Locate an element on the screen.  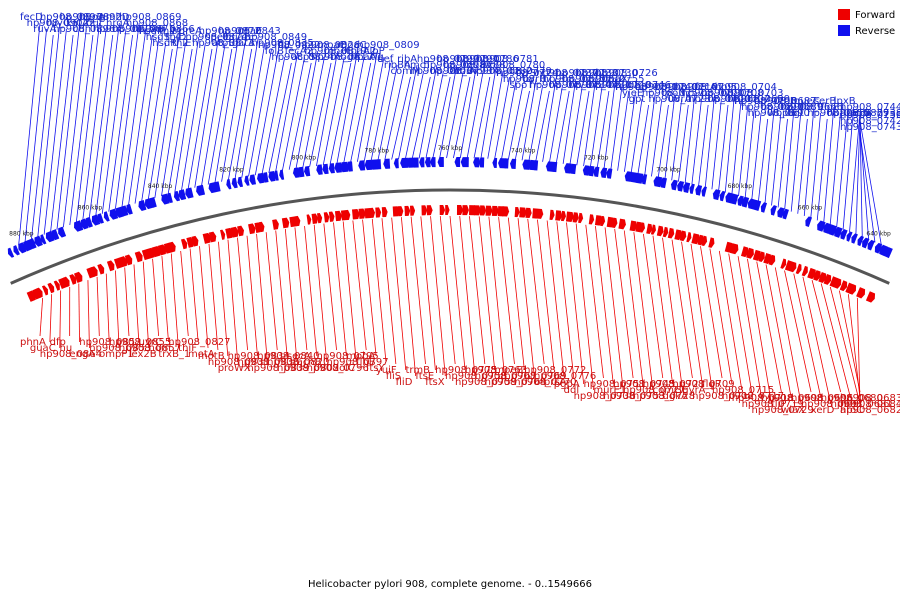
gene-label: hp908_0753 is located at coordinates (634, 396).